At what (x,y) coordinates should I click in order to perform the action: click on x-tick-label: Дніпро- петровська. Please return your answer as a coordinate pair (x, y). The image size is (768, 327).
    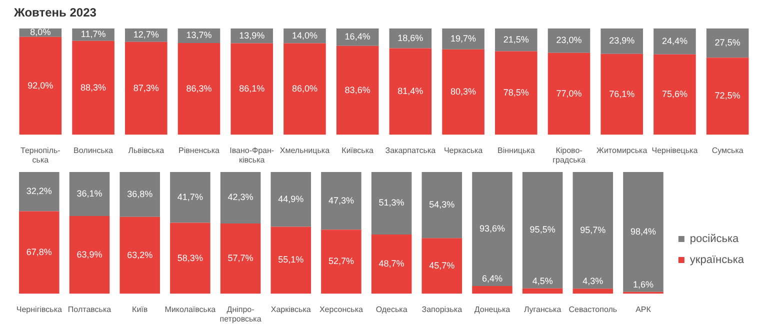
    Looking at the image, I should click on (241, 314).